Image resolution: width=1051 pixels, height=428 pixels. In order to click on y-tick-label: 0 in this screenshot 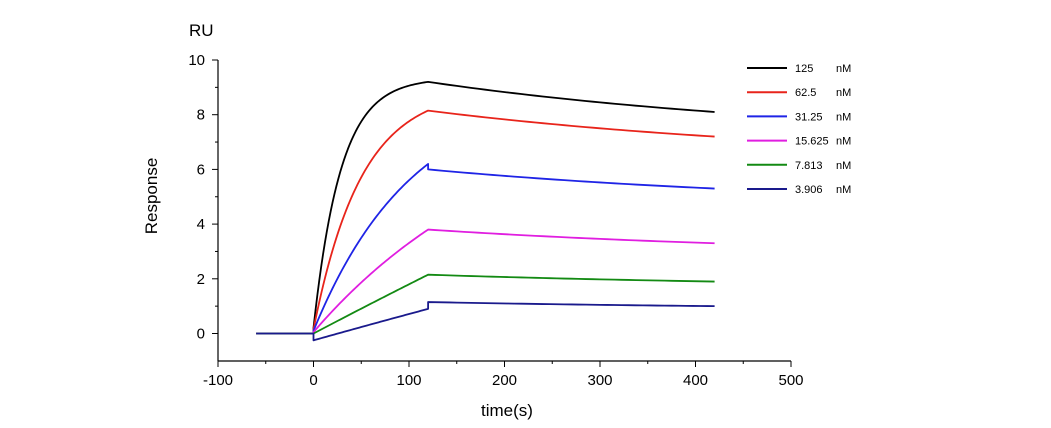, I will do `click(201, 334)`.